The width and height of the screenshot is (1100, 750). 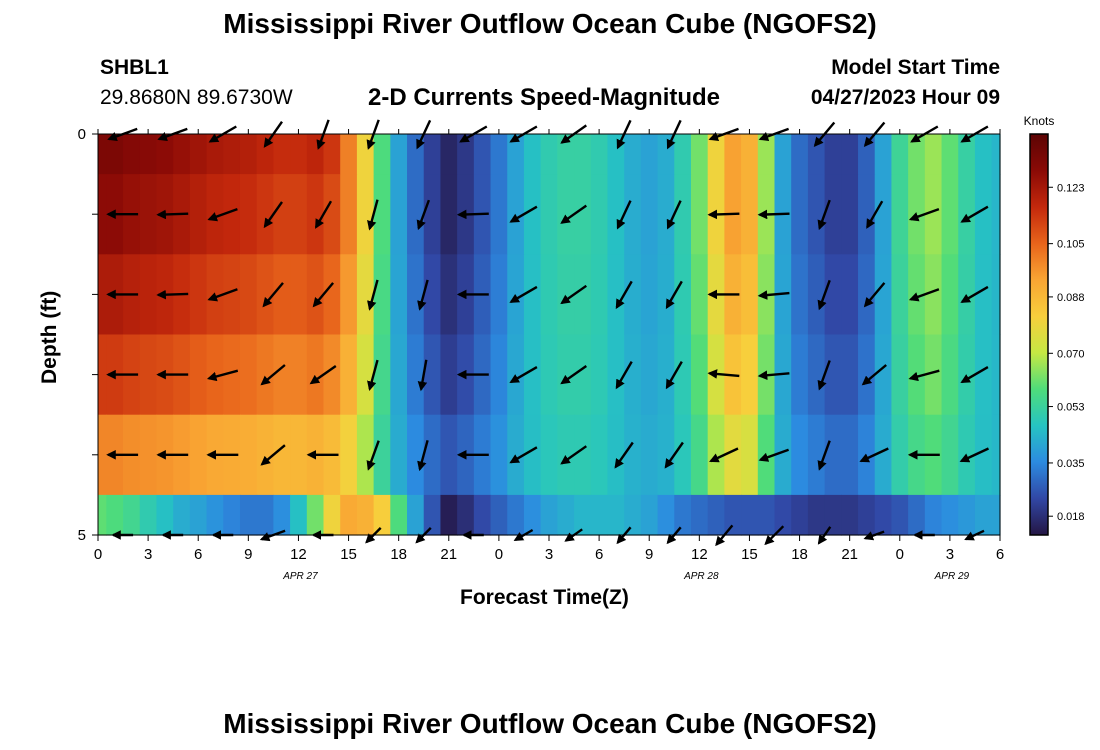 What do you see at coordinates (448, 554) in the screenshot?
I see `x-tick-label: 21` at bounding box center [448, 554].